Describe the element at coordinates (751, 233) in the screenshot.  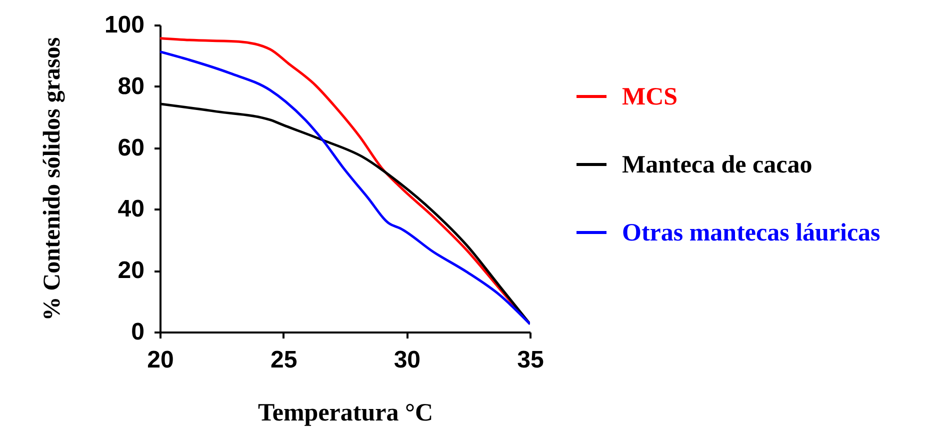
I see `legend-label: Otras mantecas láuricas` at that location.